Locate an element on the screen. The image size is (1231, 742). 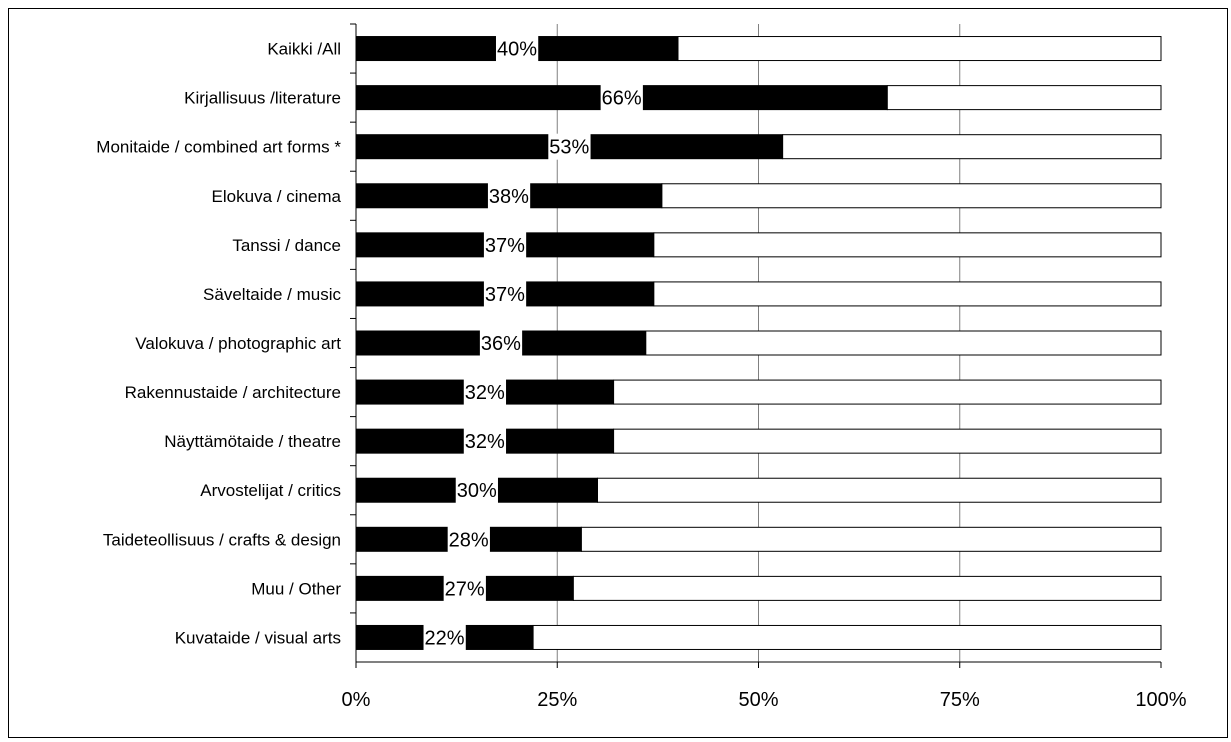
x-tick-label: 100% is located at coordinates (1160, 700).